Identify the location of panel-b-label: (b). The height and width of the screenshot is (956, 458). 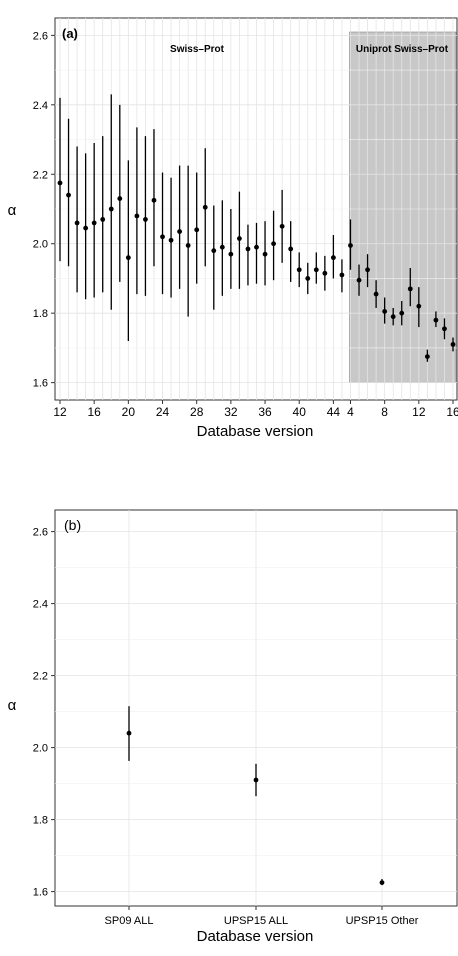
(72, 525).